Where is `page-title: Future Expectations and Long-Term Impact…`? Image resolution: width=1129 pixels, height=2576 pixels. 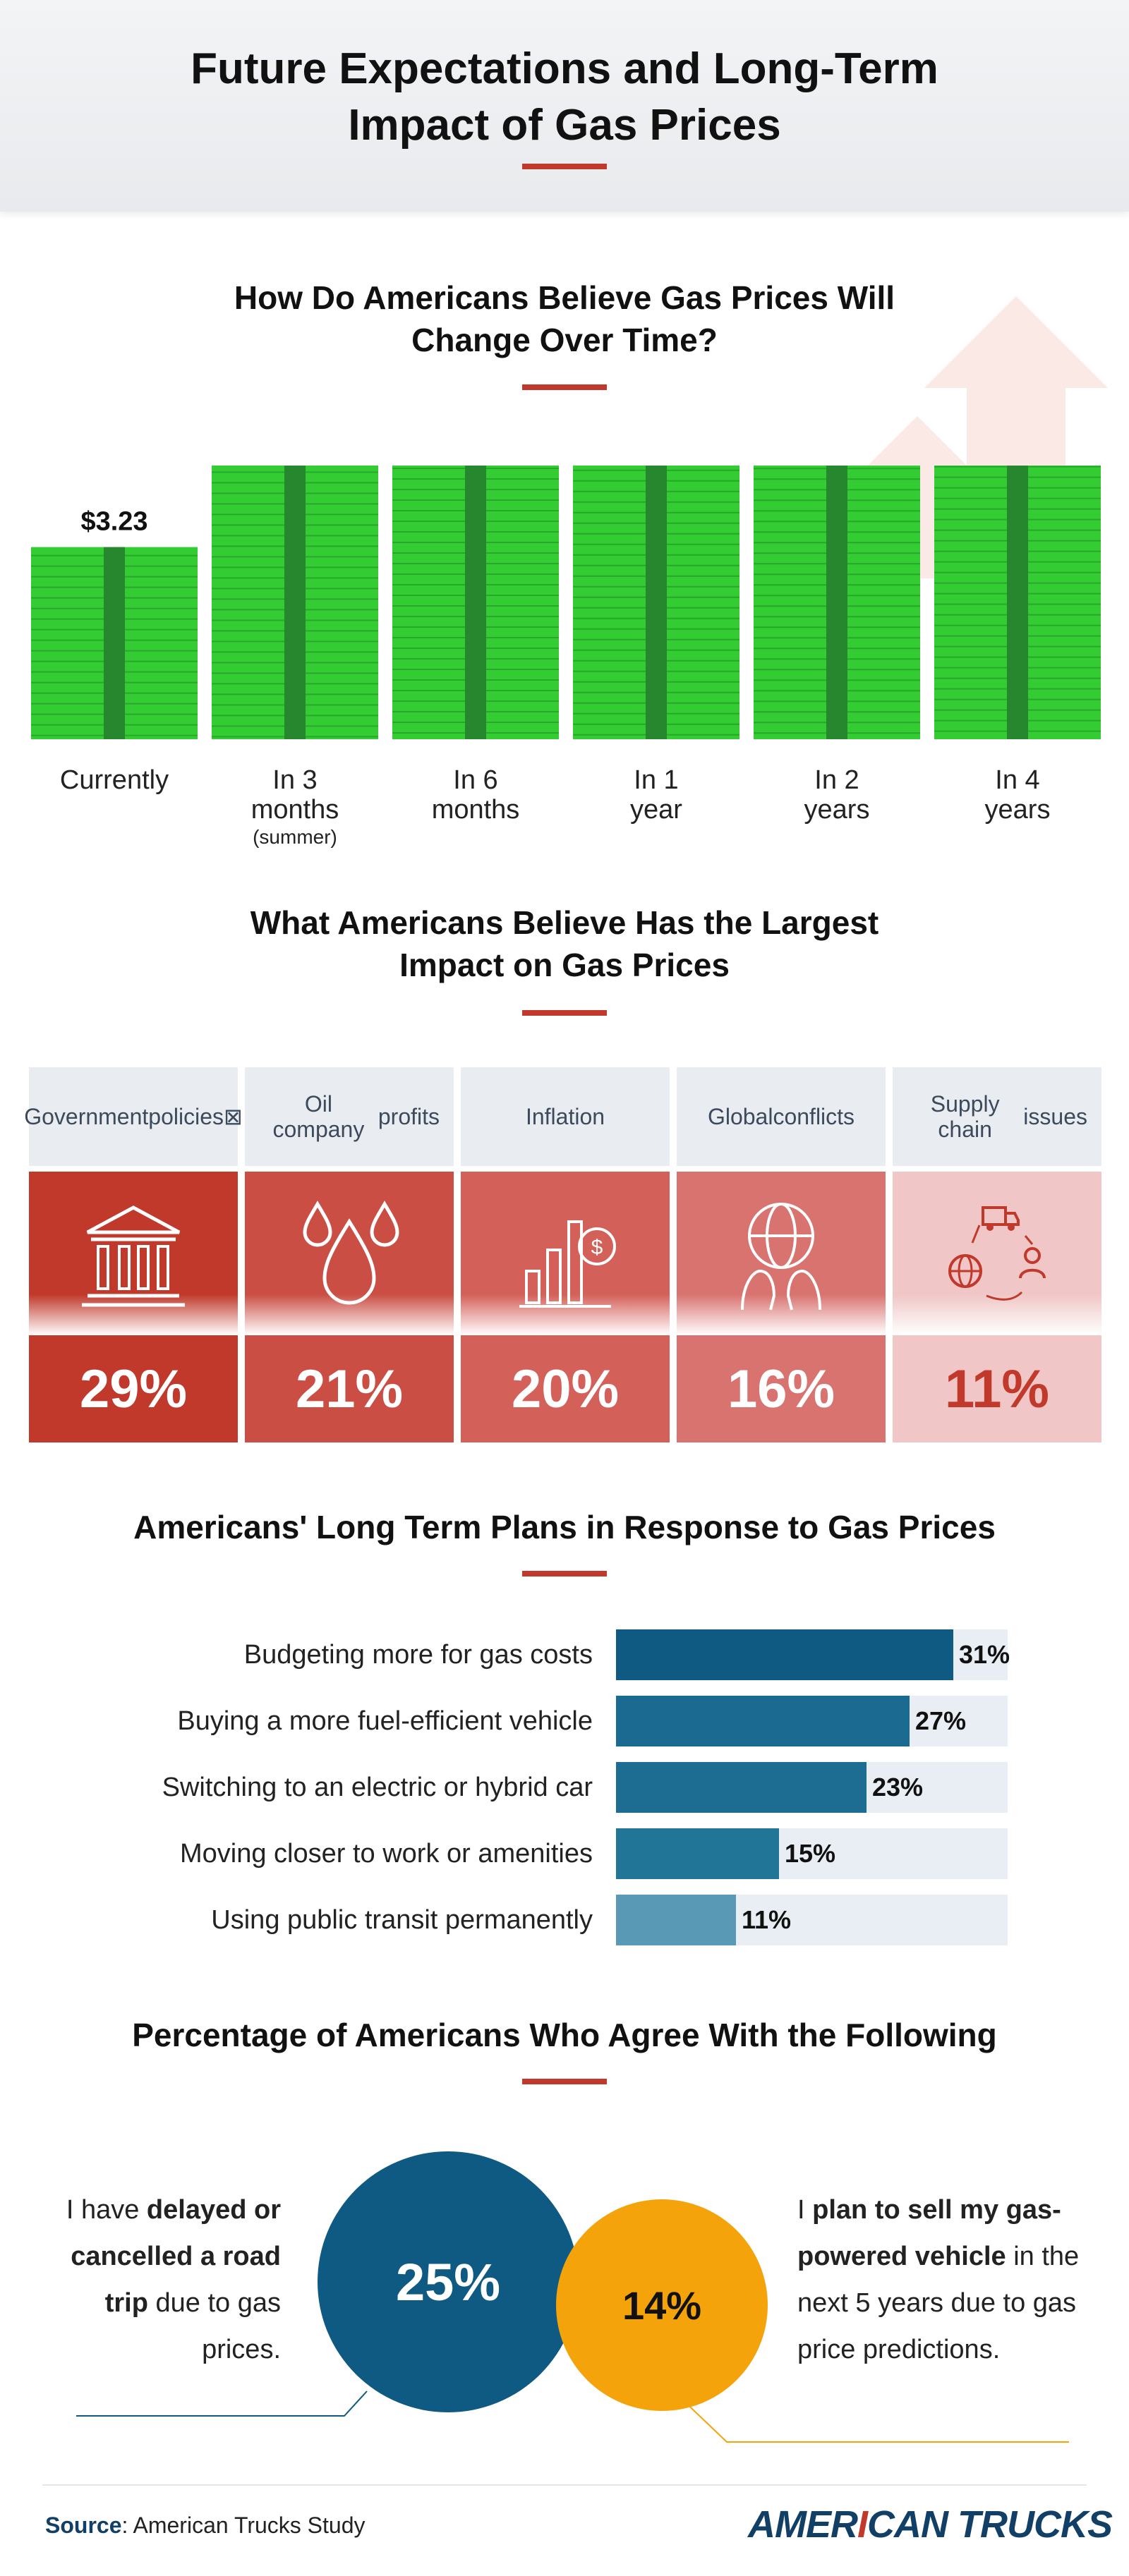 page-title: Future Expectations and Long-Term Impact… is located at coordinates (564, 97).